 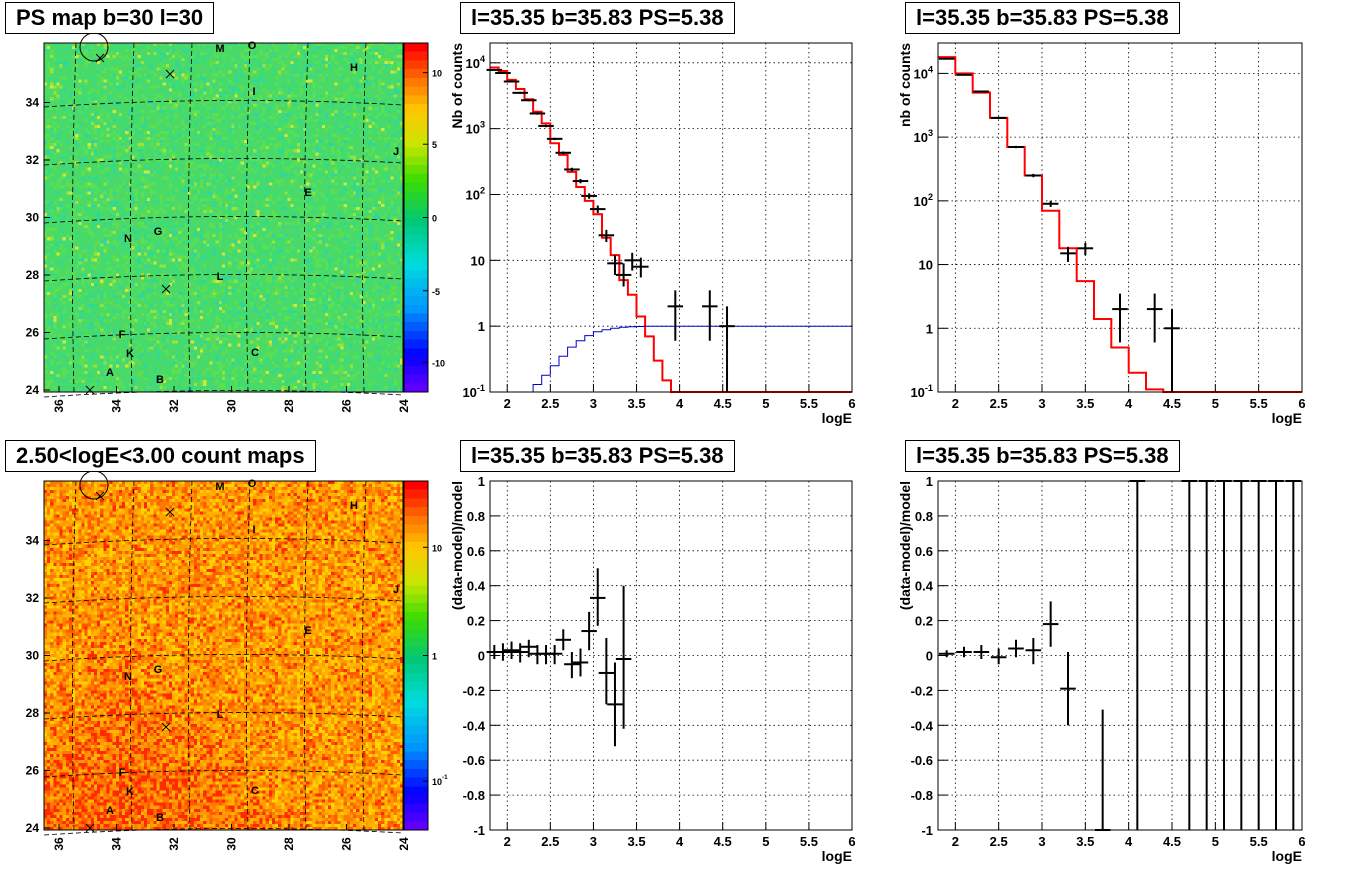 What do you see at coordinates (59, 406) in the screenshot?
I see `x-tick-label: 36` at bounding box center [59, 406].